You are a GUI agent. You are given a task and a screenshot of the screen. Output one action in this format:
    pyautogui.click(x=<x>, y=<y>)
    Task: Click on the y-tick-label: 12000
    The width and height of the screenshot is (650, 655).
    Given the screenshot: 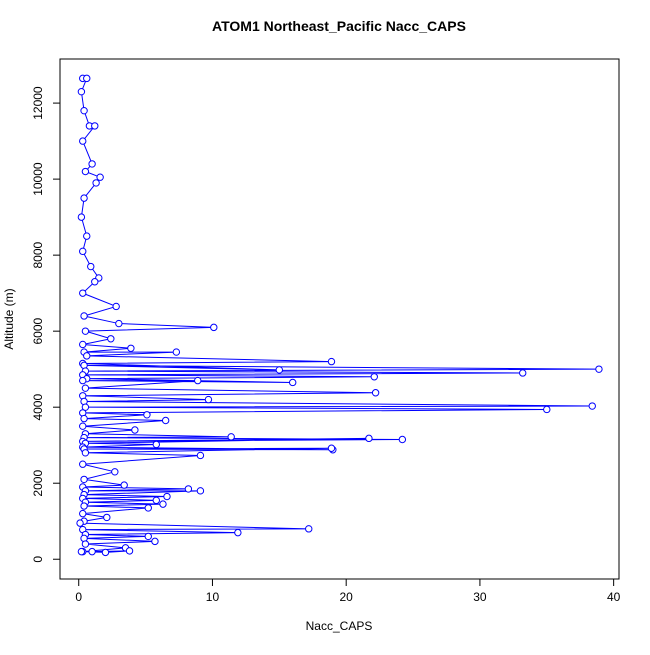 What is the action you would take?
    pyautogui.click(x=38, y=103)
    